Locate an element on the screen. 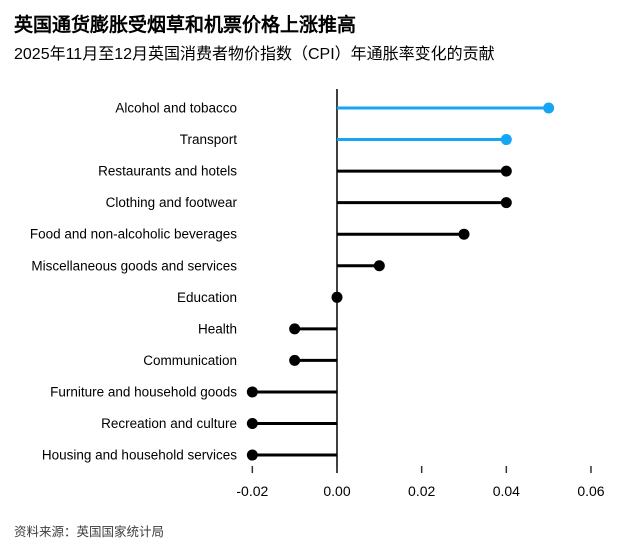 The height and width of the screenshot is (552, 626). x-axis-tick-label: -0.02 is located at coordinates (252, 491).